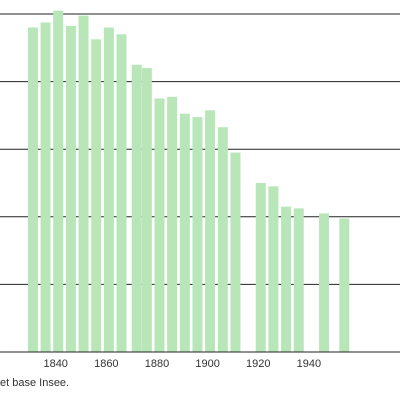 This screenshot has height=400, width=400. Describe the element at coordinates (309, 364) in the screenshot. I see `x-tick-label-1940: 1940` at that location.